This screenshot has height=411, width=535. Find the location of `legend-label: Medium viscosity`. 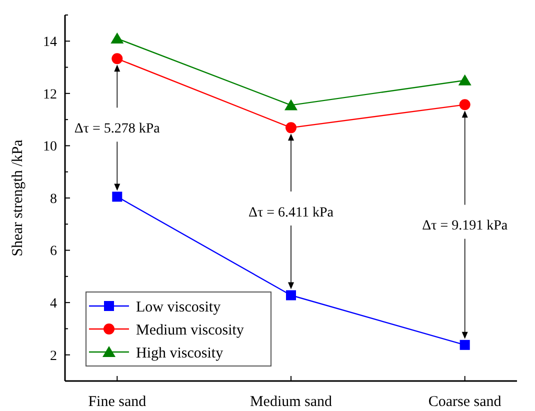

legend-label: Medium viscosity is located at coordinates (190, 330).